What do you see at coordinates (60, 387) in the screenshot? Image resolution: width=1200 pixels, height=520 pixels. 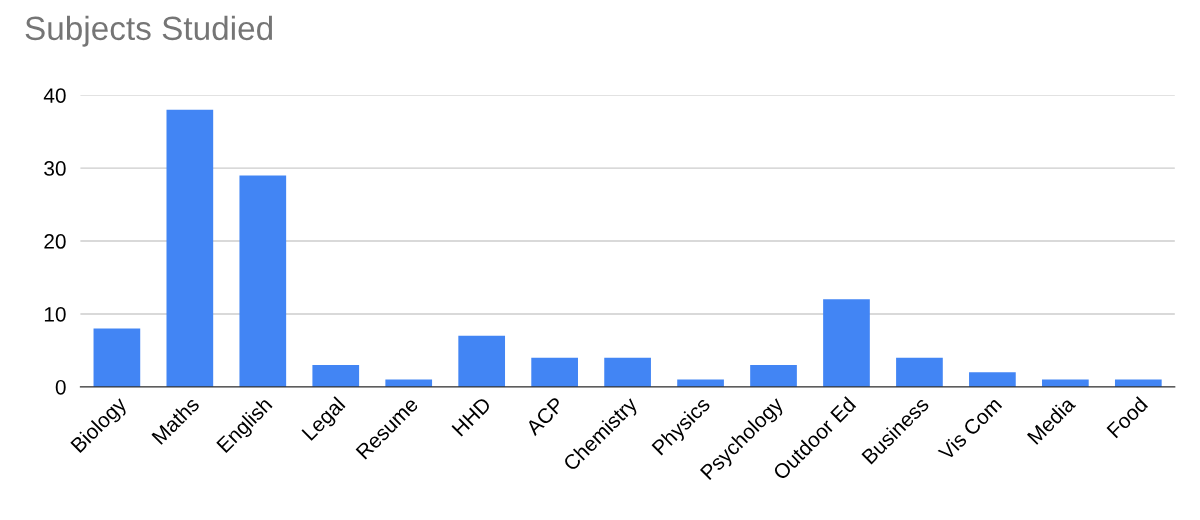 I see `y-tick-label: 0` at bounding box center [60, 387].